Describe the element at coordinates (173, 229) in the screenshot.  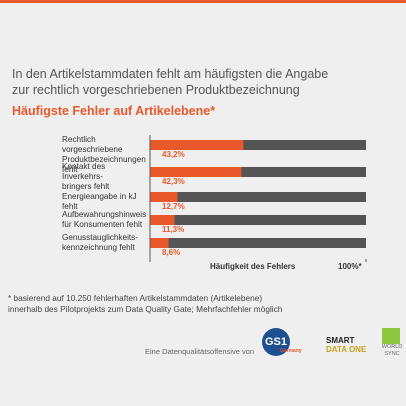
I see `value-label: 11,3%` at that location.